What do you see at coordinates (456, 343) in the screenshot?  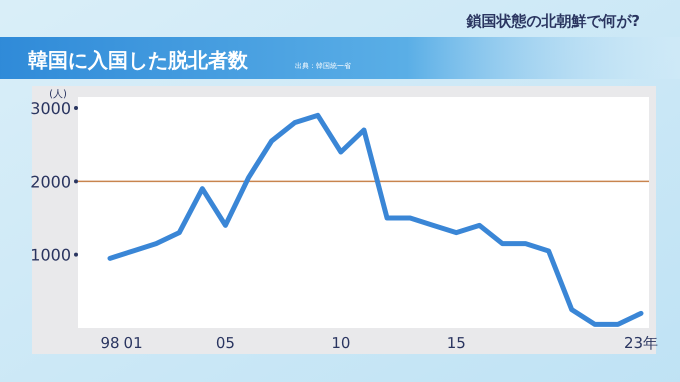 I see `x-tick-label: 15` at bounding box center [456, 343].